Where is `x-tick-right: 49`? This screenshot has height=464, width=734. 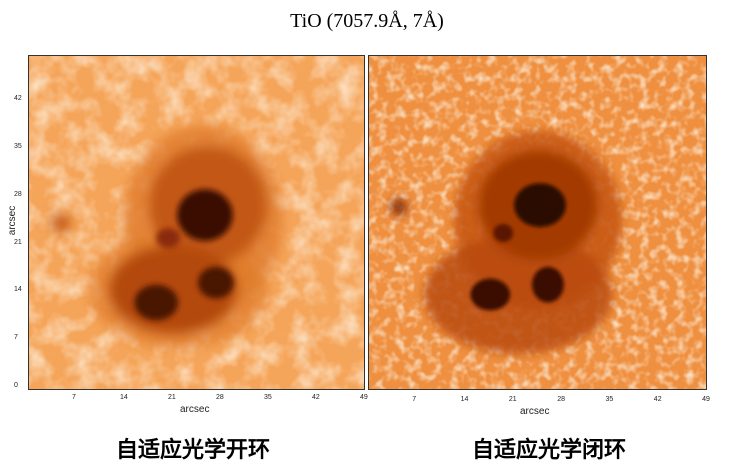 x-tick-right: 49 is located at coordinates (706, 399).